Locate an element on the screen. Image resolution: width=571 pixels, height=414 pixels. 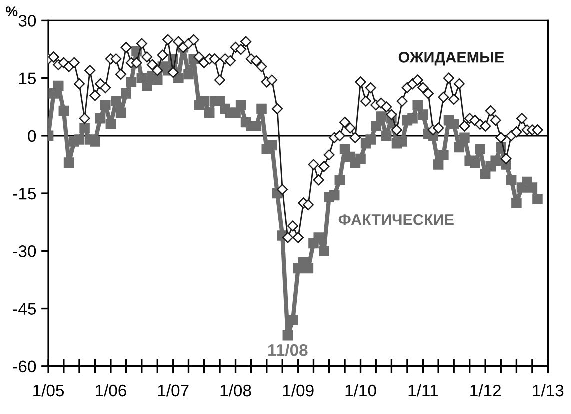
x-tick-label: 1/11 is located at coordinates (423, 390).